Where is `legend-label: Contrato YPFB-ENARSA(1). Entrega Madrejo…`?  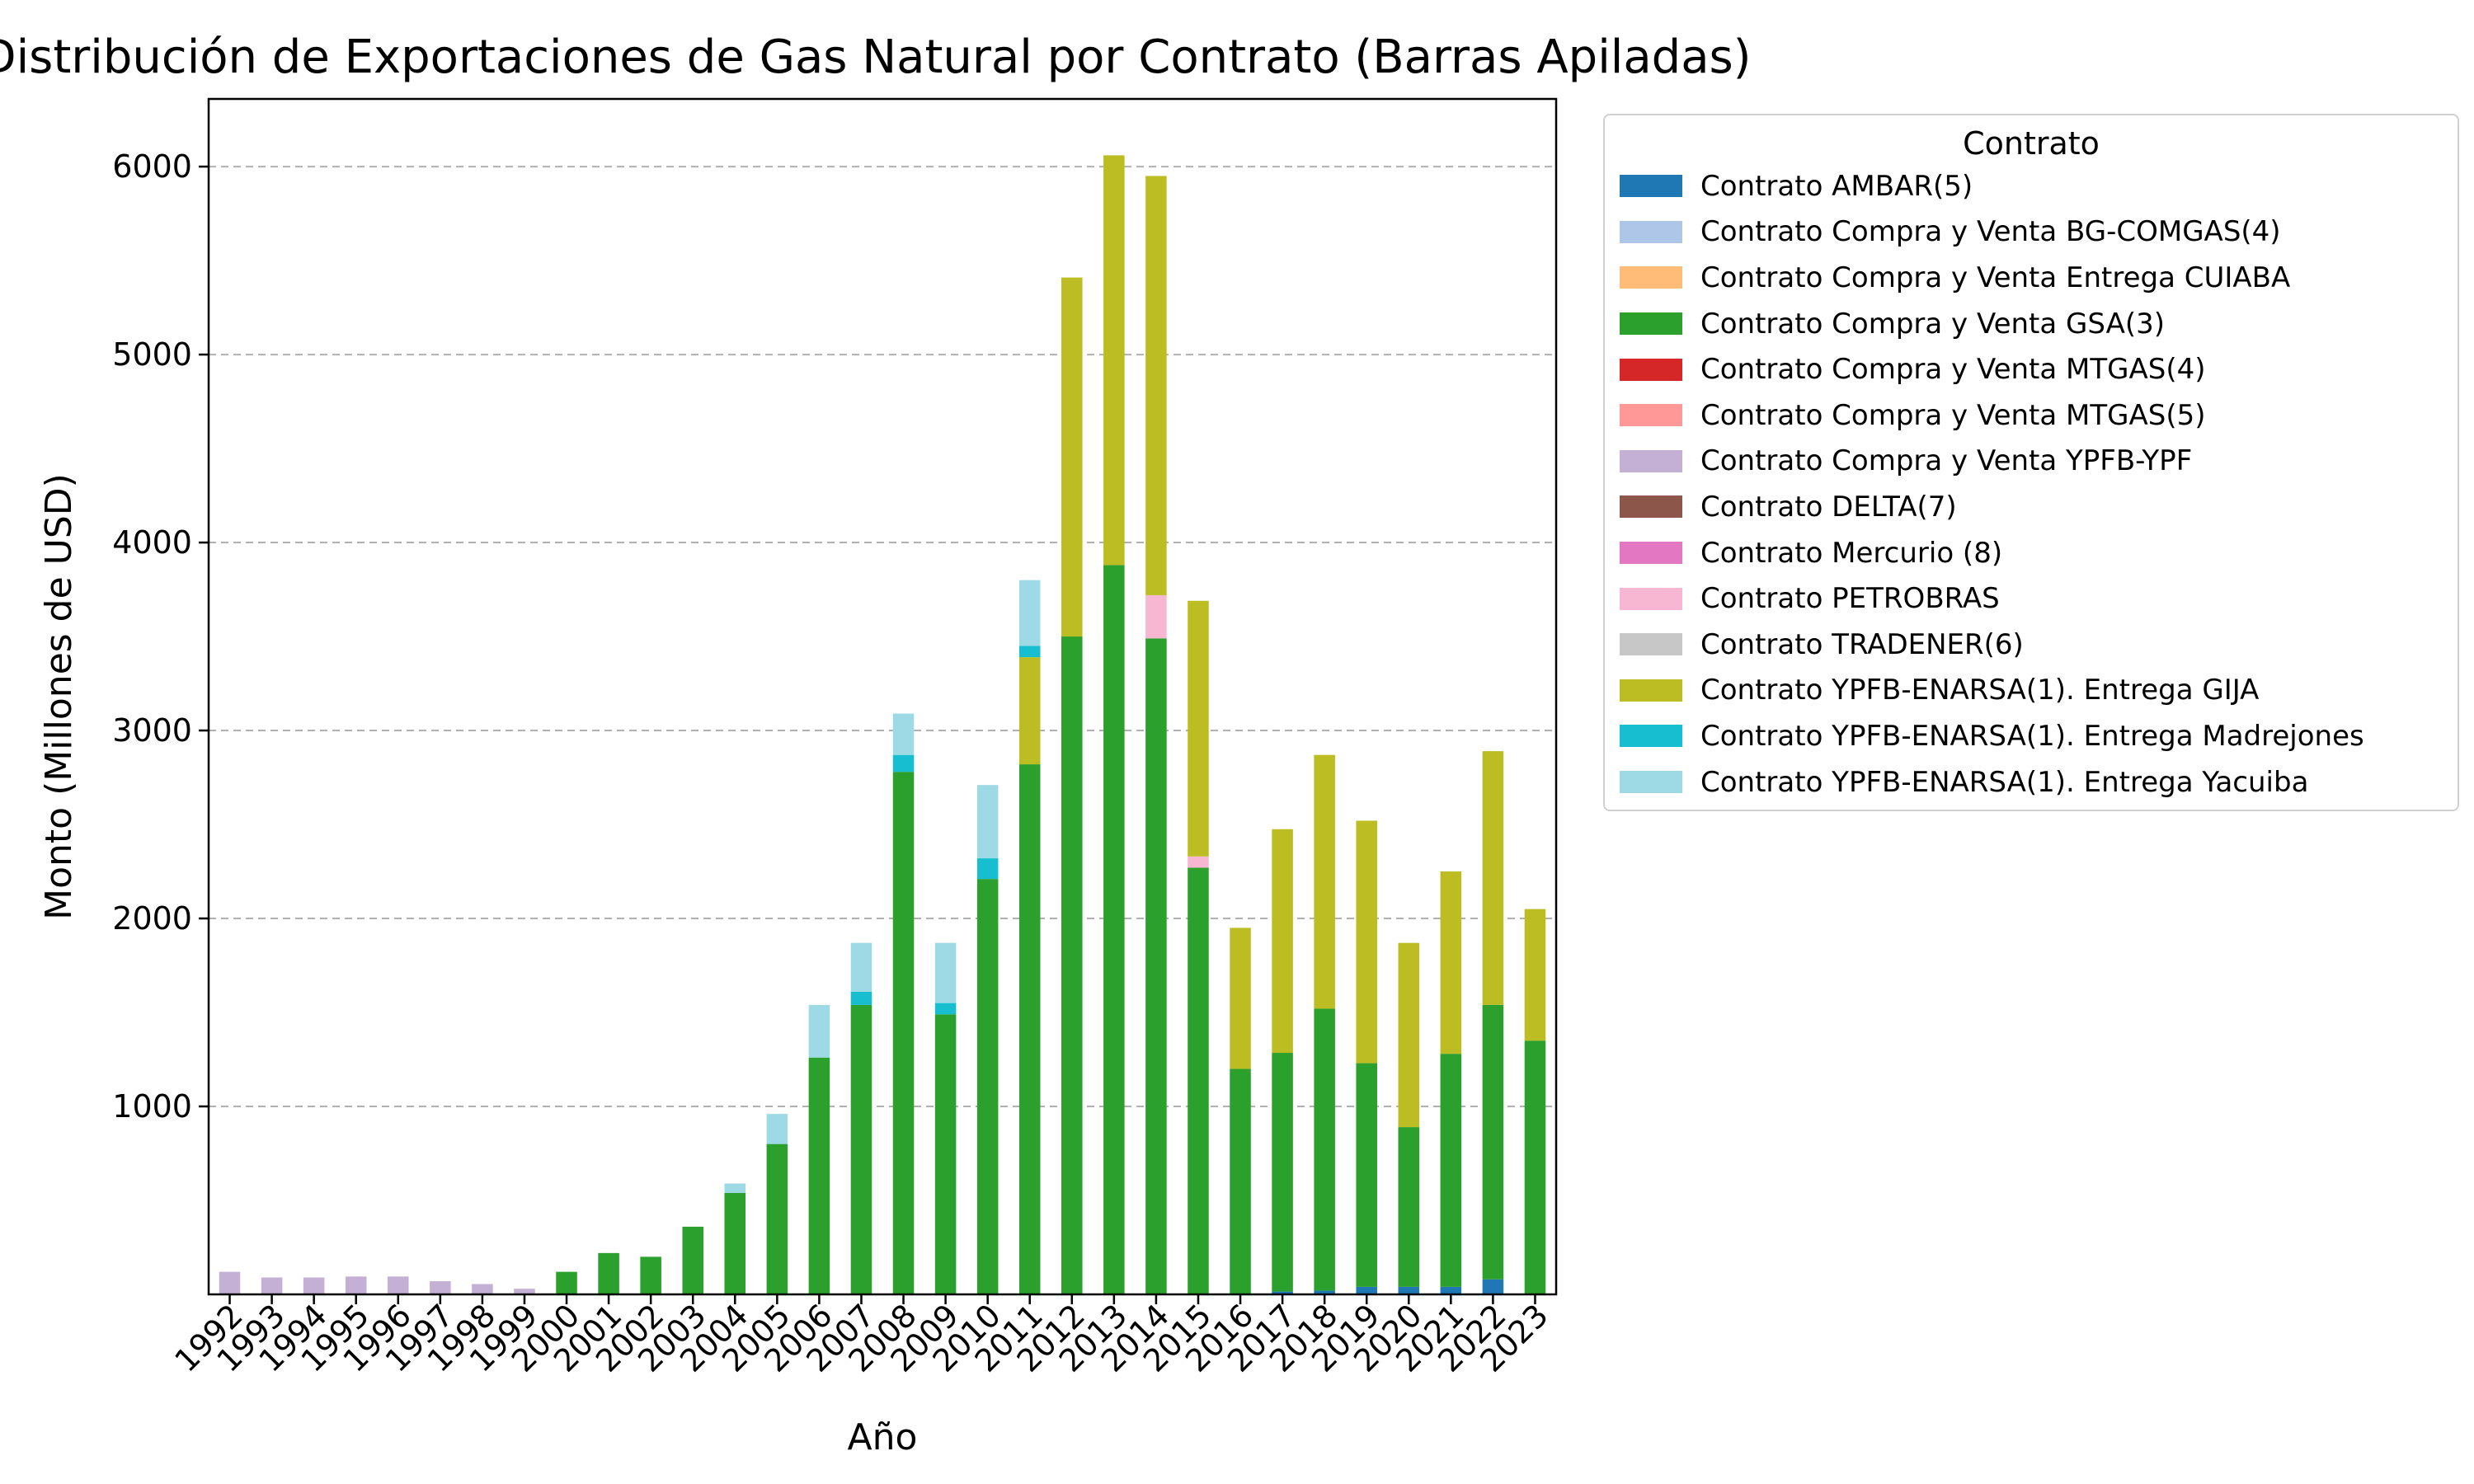 legend-label: Contrato YPFB-ENARSA(1). Entrega Madrejo… is located at coordinates (2032, 736).